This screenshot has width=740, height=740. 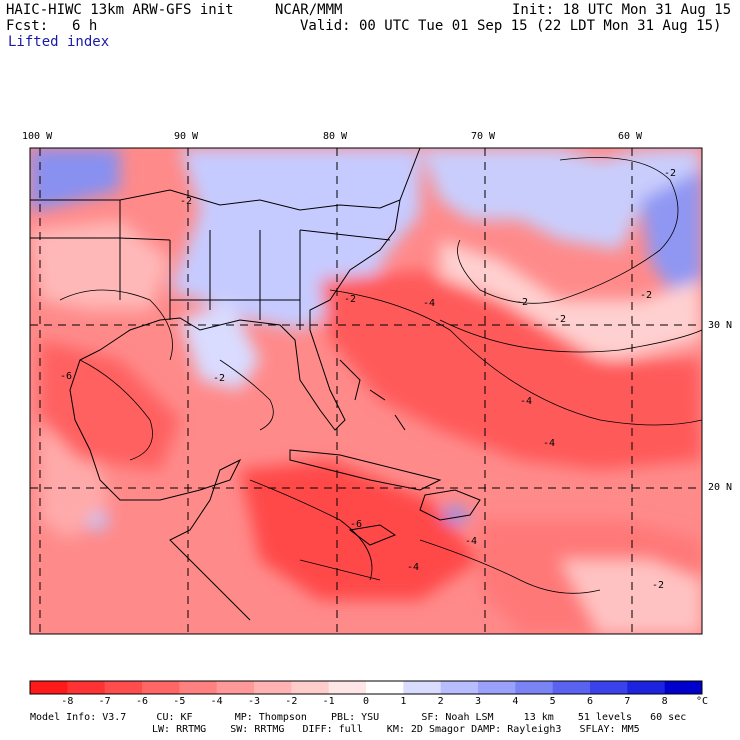 What do you see at coordinates (186, 136) in the screenshot?
I see `lon-label: 90 W` at bounding box center [186, 136].